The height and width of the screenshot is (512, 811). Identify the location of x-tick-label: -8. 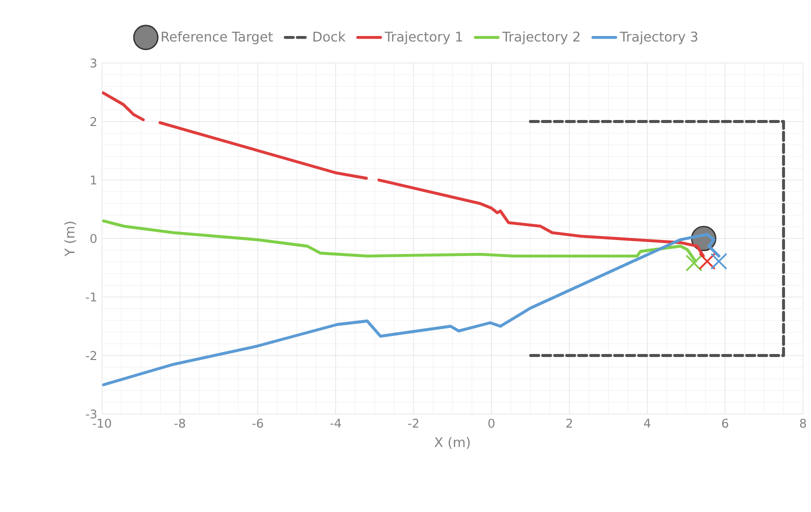
(180, 423).